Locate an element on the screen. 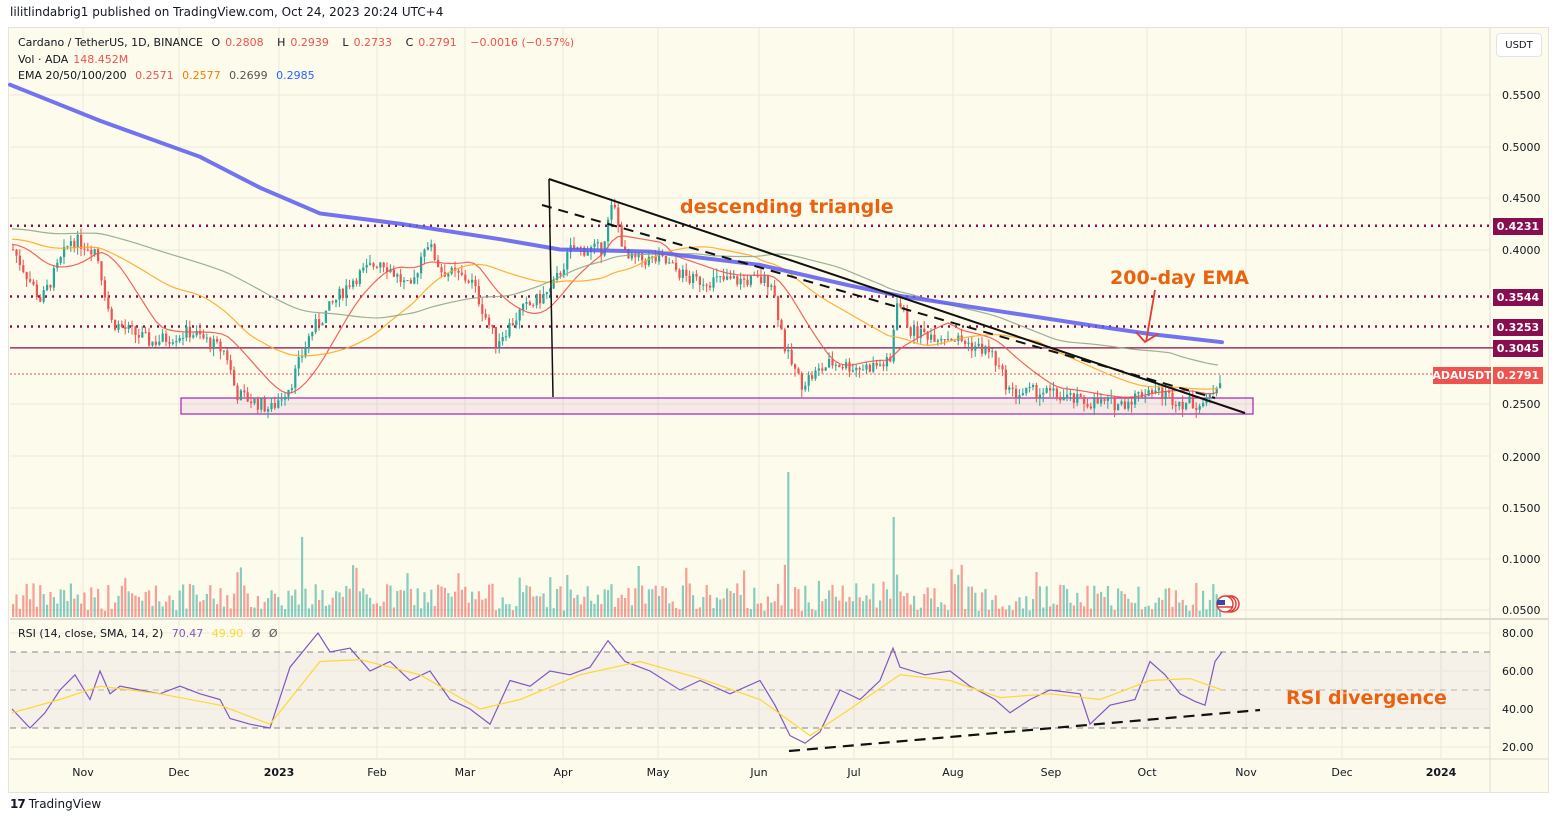 This screenshot has width=1557, height=823. last-price-tag: 0.2791 is located at coordinates (1518, 375).